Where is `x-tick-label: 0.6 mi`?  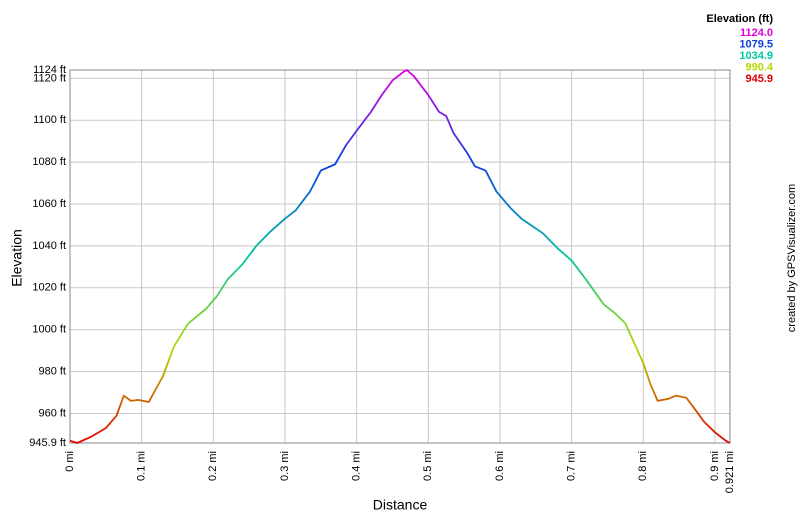
x-tick-label: 0.6 mi is located at coordinates (500, 466).